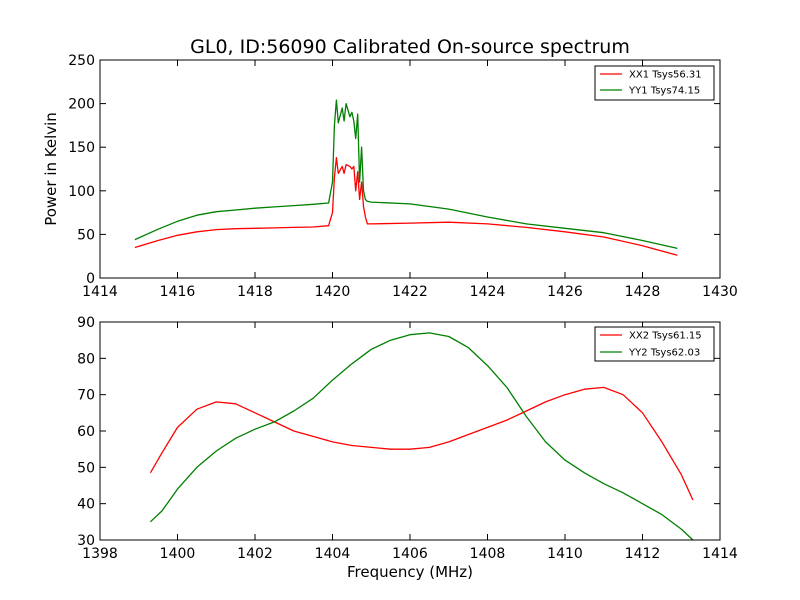 This screenshot has height=600, width=800. I want to click on y-axis-label: Power in Kelvin, so click(51, 169).